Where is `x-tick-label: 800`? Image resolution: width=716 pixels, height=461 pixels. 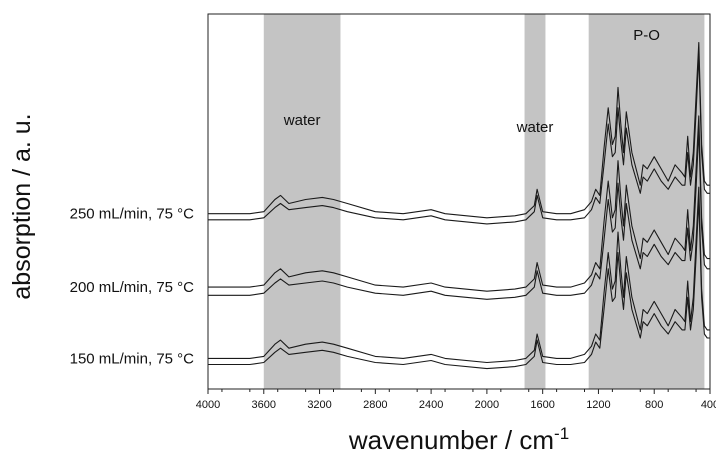
x-tick-label: 800 is located at coordinates (654, 405).